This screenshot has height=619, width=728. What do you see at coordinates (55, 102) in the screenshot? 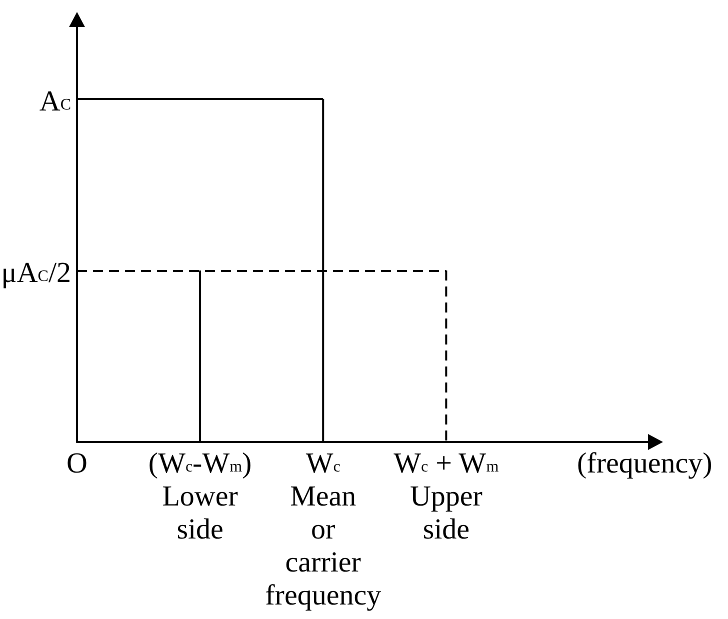
I see `ref-line-label: AC` at bounding box center [55, 102].